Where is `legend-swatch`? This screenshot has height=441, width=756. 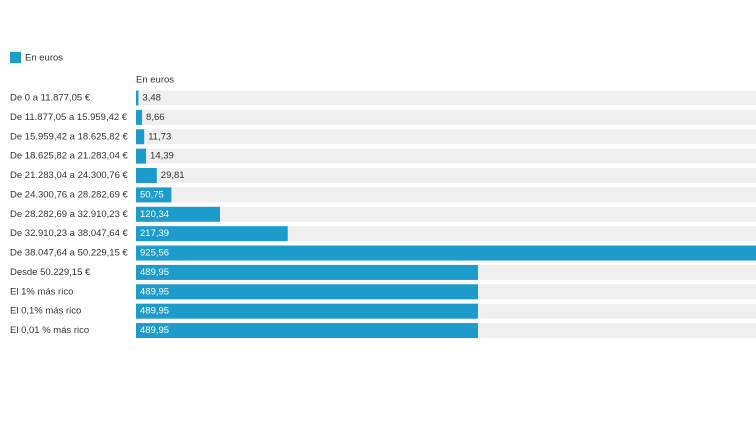
legend-swatch is located at coordinates (15, 57).